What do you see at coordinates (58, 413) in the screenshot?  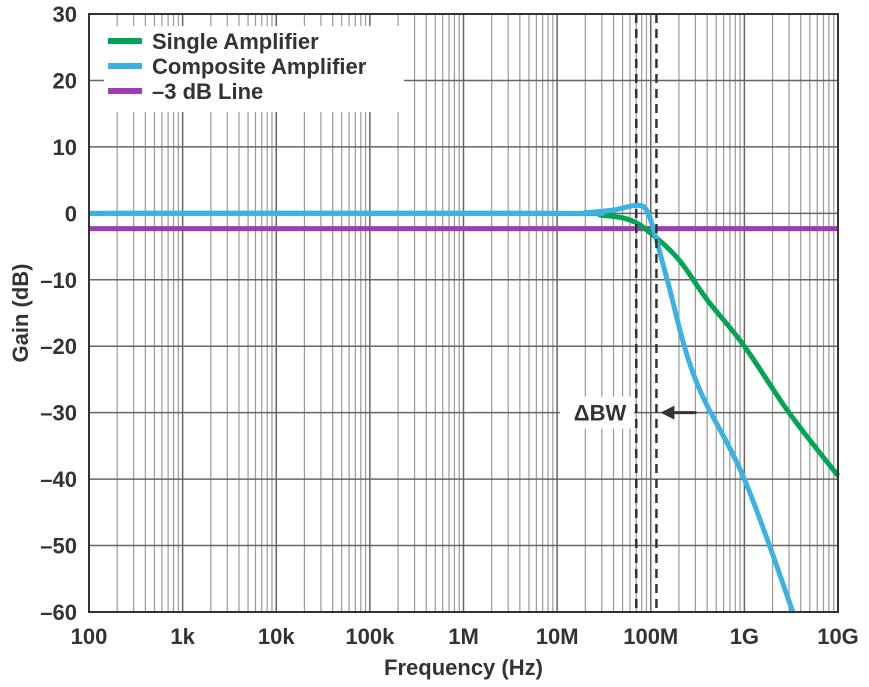 I see `y-tick-label: –30` at bounding box center [58, 413].